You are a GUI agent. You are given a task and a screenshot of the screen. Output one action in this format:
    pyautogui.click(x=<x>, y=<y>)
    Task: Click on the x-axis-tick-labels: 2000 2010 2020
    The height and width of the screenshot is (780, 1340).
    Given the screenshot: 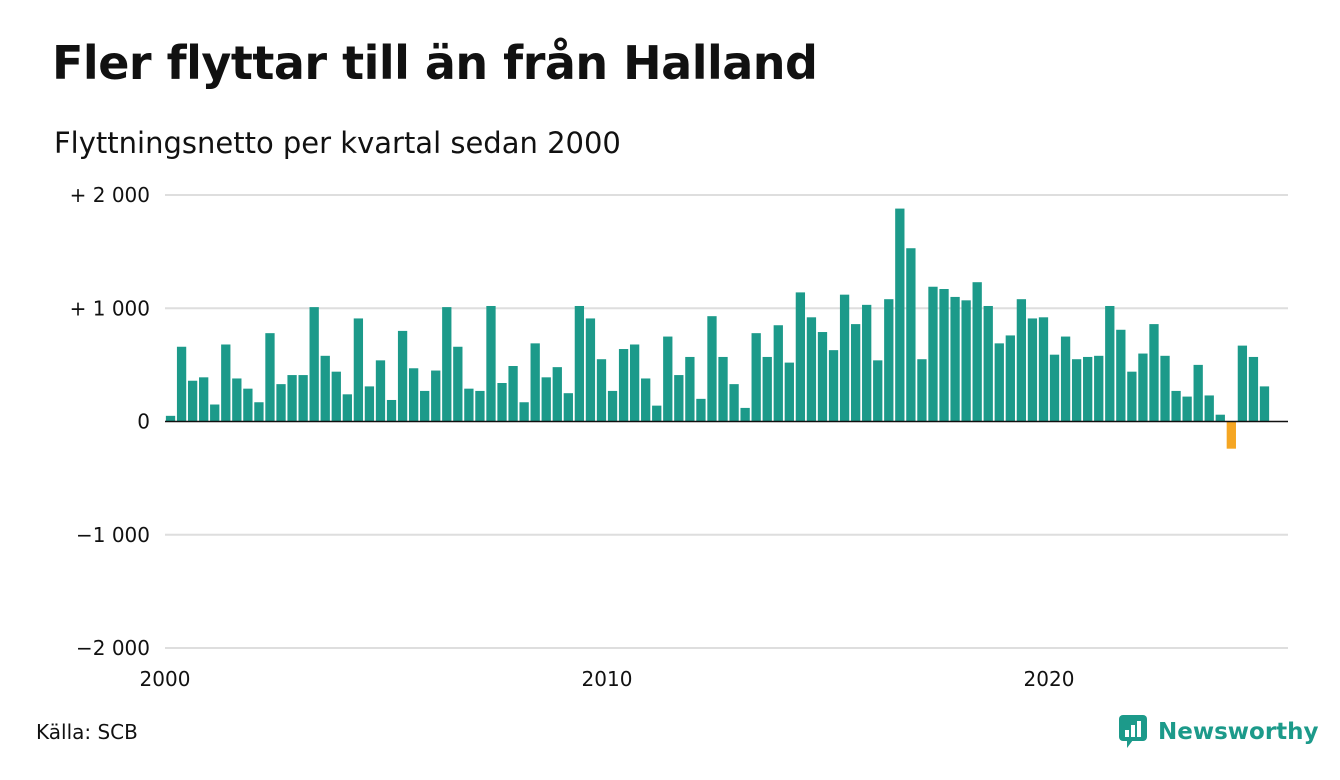 What is the action you would take?
    pyautogui.click(x=607, y=679)
    